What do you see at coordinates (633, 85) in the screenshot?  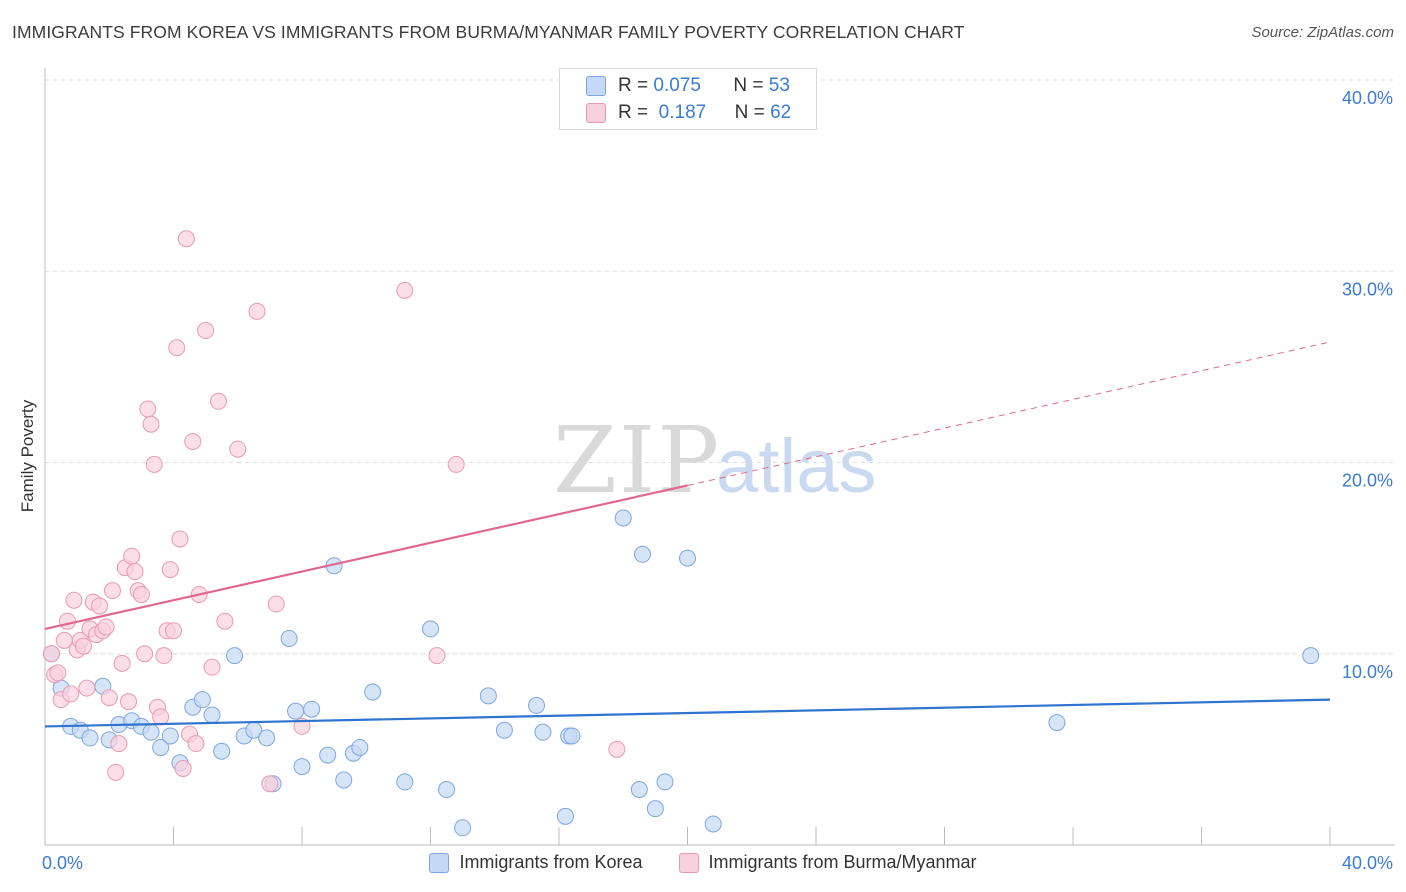 I see `korea-r-label: R =` at bounding box center [633, 85].